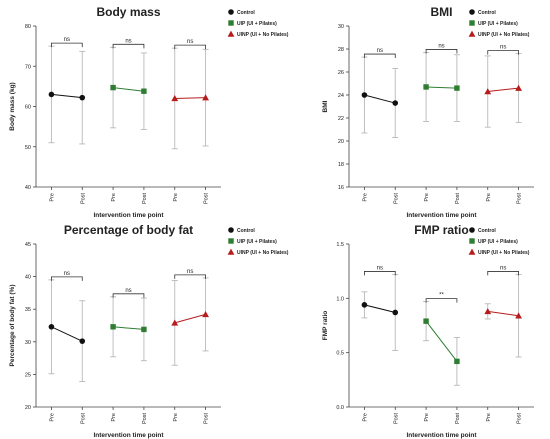  Describe the element at coordinates (28, 67) in the screenshot. I see `y-tick-label: 70` at that location.